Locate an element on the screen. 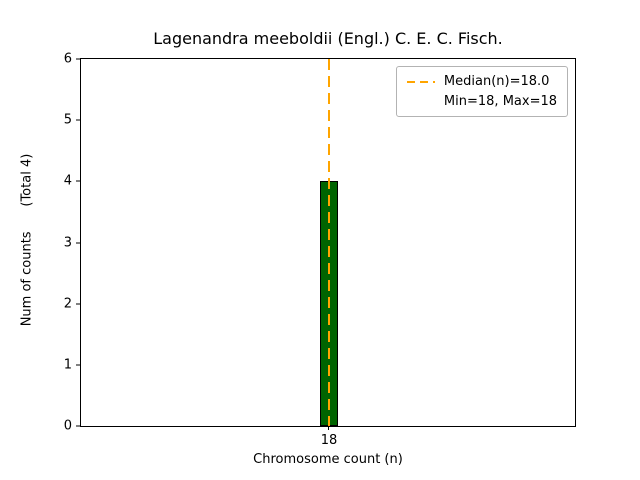  y-tick-label: 6 is located at coordinates (67, 59).